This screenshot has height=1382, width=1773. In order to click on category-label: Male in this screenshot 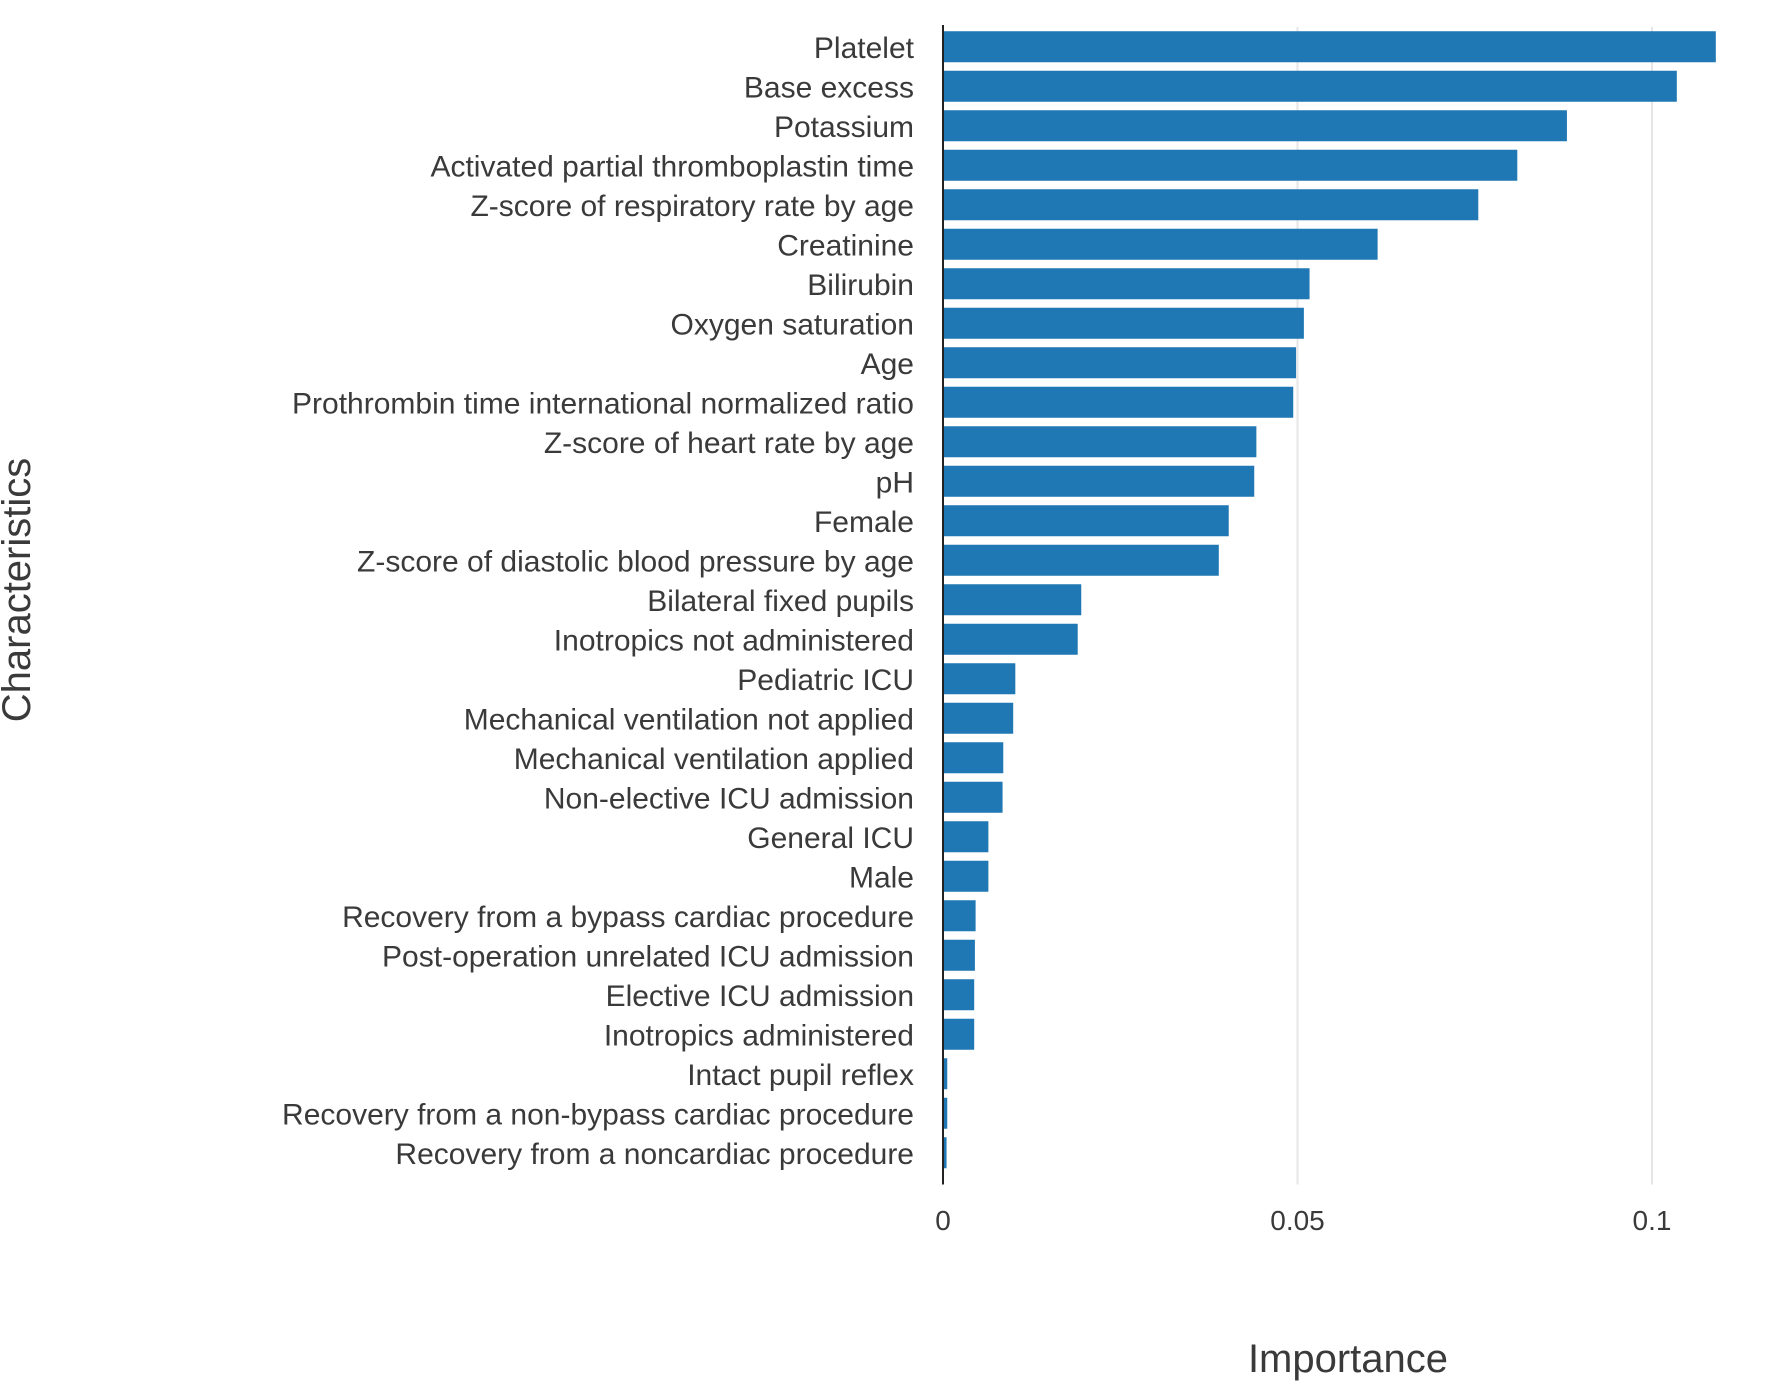, I will do `click(881, 877)`.